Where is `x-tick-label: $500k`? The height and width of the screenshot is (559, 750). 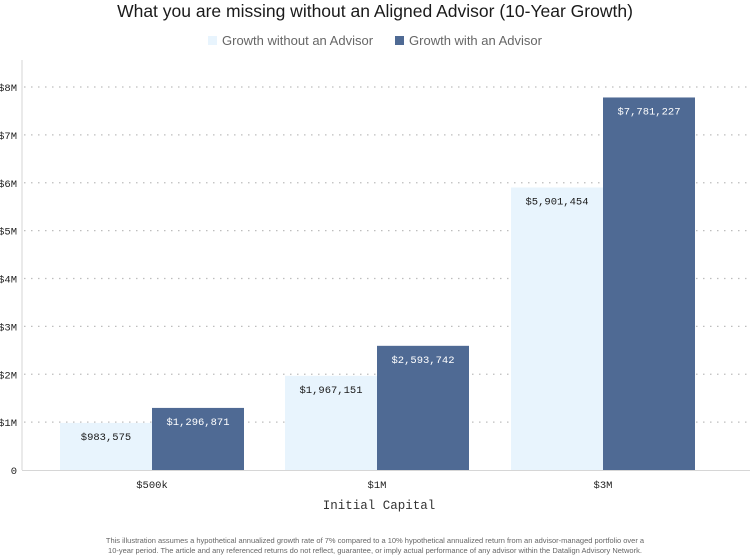
x-tick-label: $500k is located at coordinates (152, 486).